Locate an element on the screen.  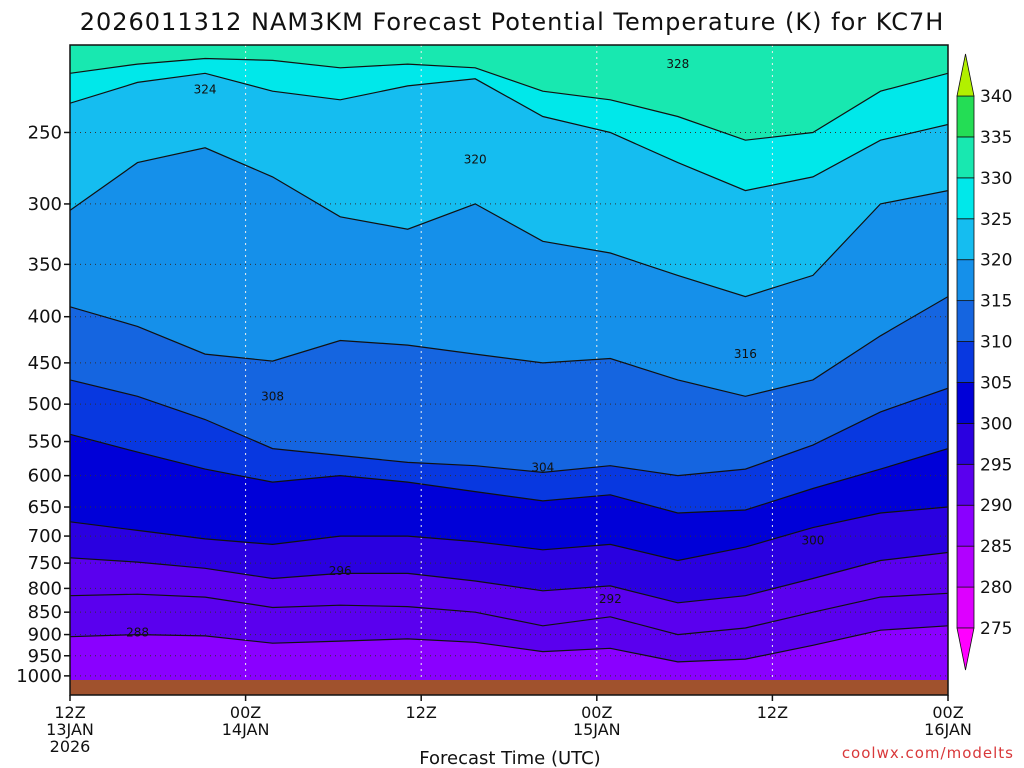
colorbar-tick-295: 295 is located at coordinates (996, 465).